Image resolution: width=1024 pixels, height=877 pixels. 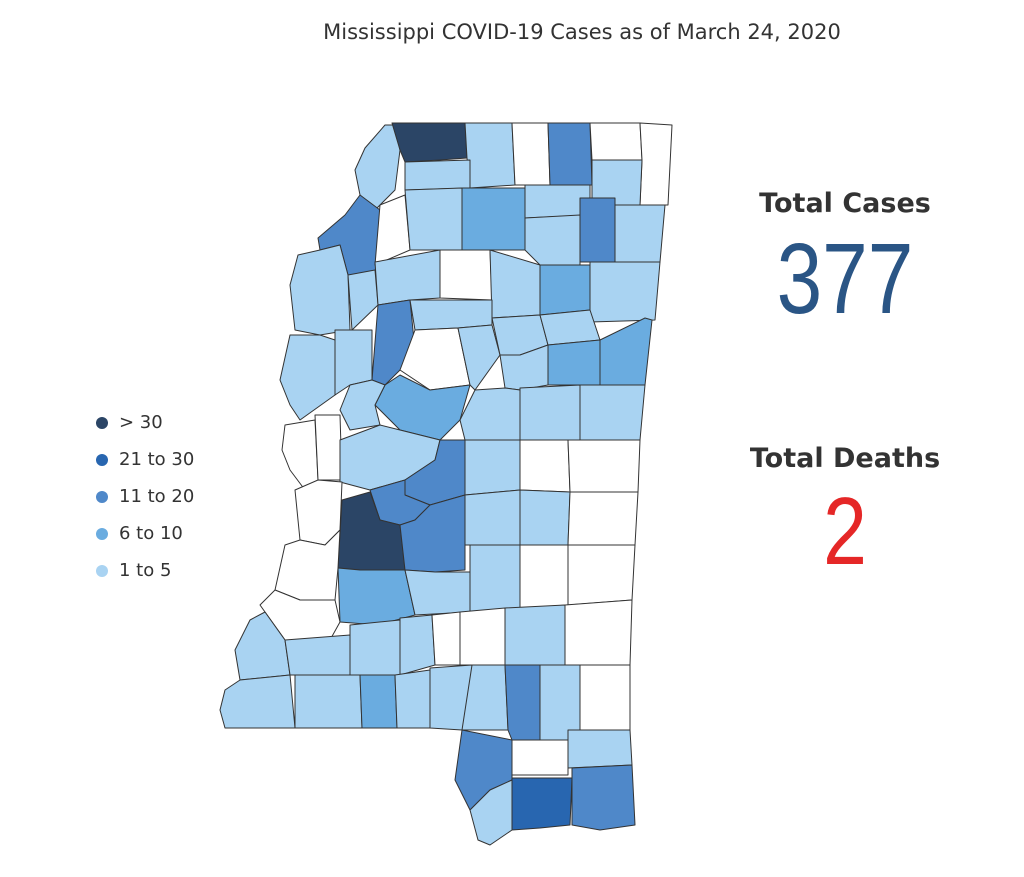 I want to click on total-cases-label: Total Cases, so click(x=845, y=203).